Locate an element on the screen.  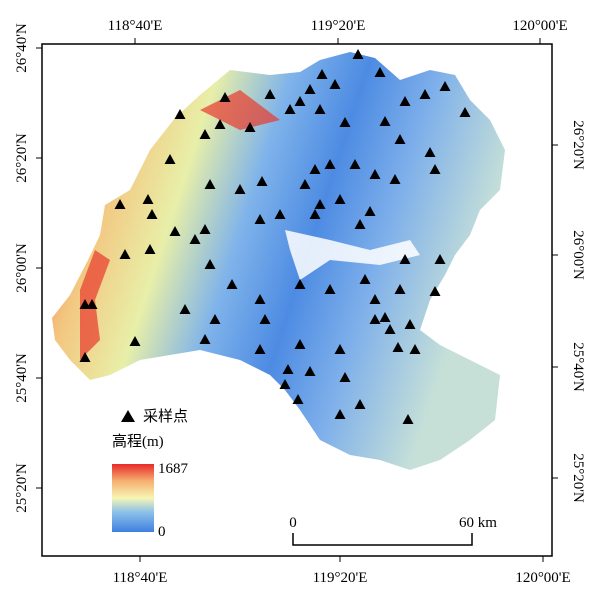
scale-bar is located at coordinates (382, 539).